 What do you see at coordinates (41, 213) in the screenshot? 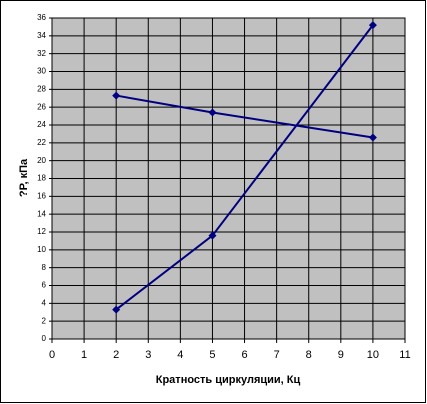
I see `y-tick-label: 14` at bounding box center [41, 213].